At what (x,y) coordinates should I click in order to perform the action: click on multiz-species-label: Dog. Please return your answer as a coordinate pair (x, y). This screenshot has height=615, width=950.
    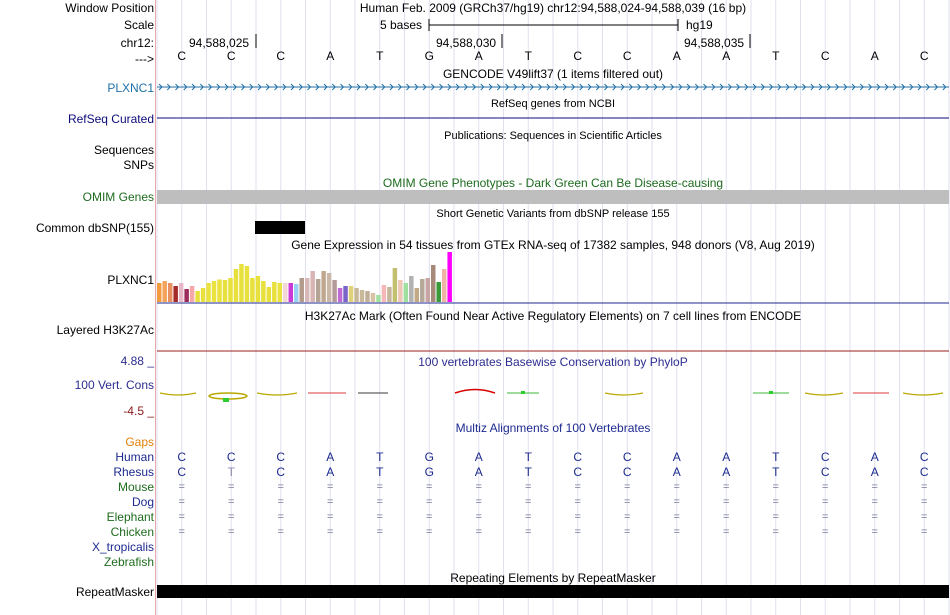
    Looking at the image, I should click on (142, 502).